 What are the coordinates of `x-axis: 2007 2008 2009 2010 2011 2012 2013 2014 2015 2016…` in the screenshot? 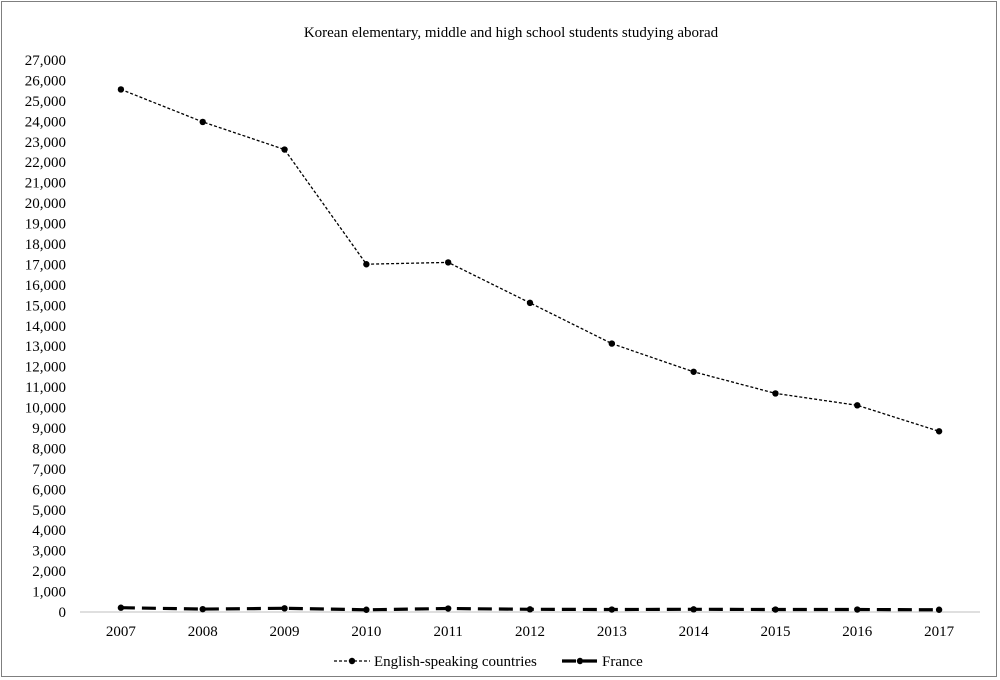 It's located at (530, 625).